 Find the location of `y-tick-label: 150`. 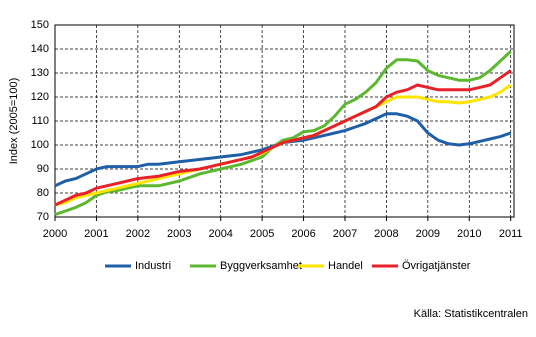

y-tick-label: 150 is located at coordinates (40, 25).